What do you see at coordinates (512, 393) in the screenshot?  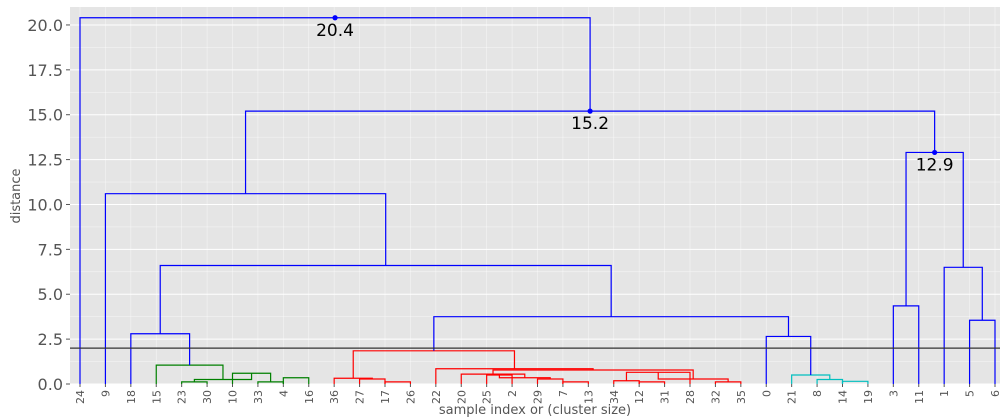 I see `x-tick-label: 2` at bounding box center [512, 393].